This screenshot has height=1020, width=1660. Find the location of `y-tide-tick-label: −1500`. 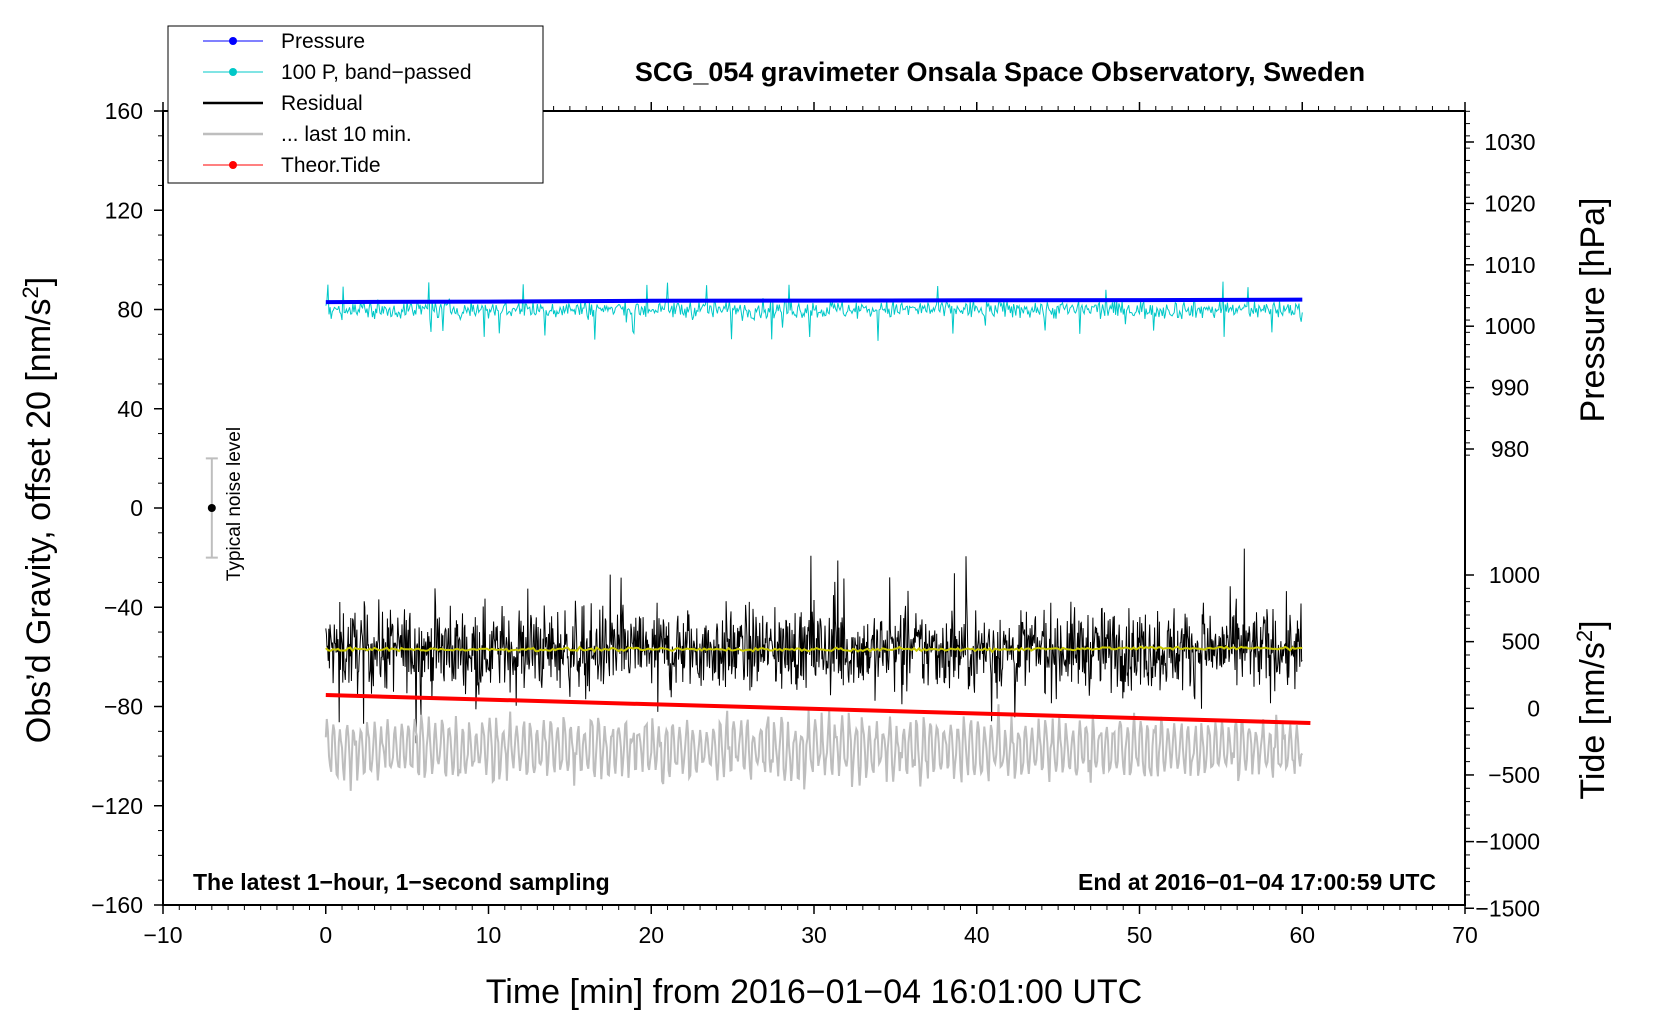

y-tide-tick-label: −1500 is located at coordinates (1507, 908).